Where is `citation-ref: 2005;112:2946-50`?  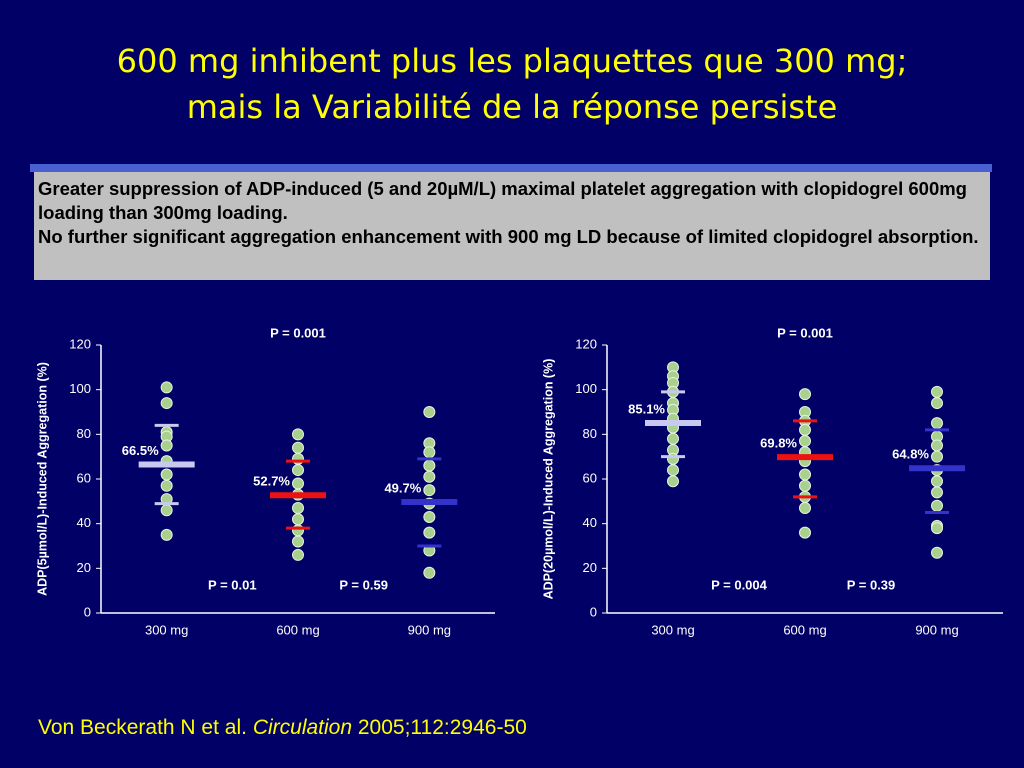 citation-ref: 2005;112:2946-50 is located at coordinates (442, 727).